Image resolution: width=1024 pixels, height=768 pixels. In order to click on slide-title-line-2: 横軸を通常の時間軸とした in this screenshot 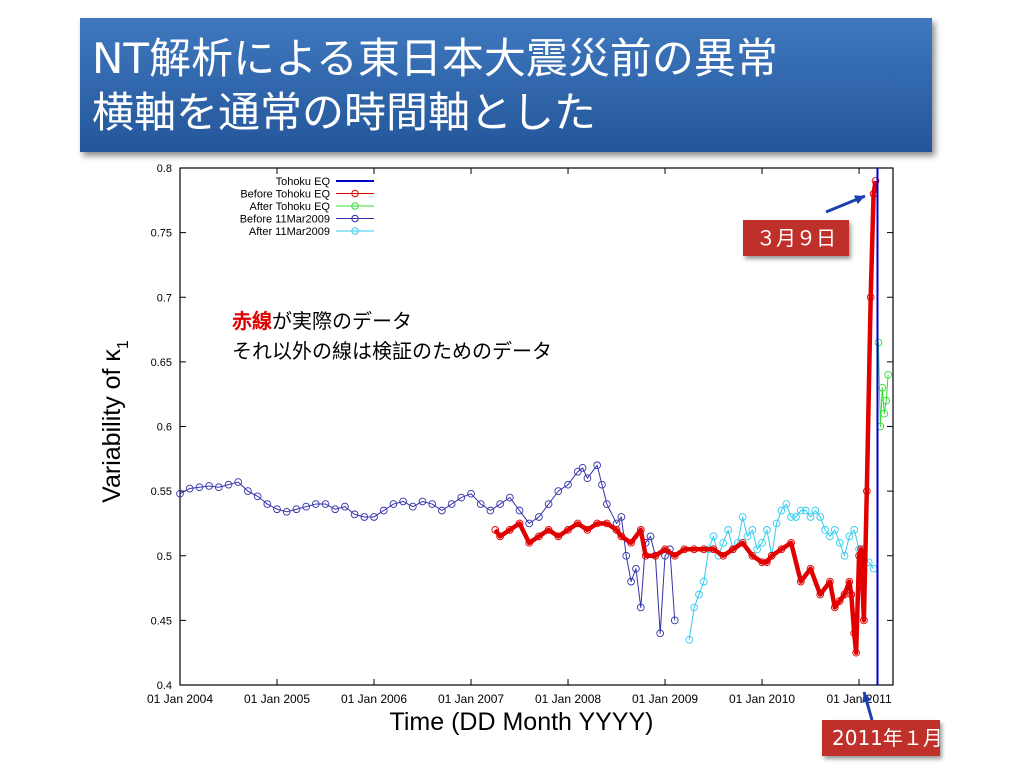, I will do `click(344, 112)`.